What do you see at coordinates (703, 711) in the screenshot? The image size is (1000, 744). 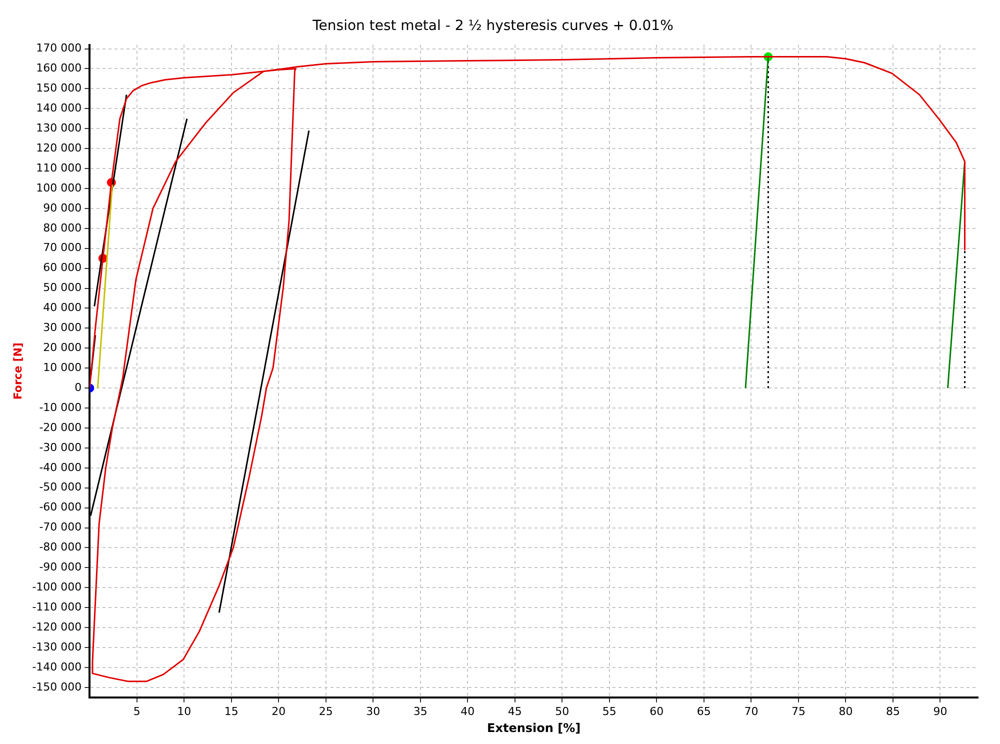 I see `x-tick-label: 65` at bounding box center [703, 711].